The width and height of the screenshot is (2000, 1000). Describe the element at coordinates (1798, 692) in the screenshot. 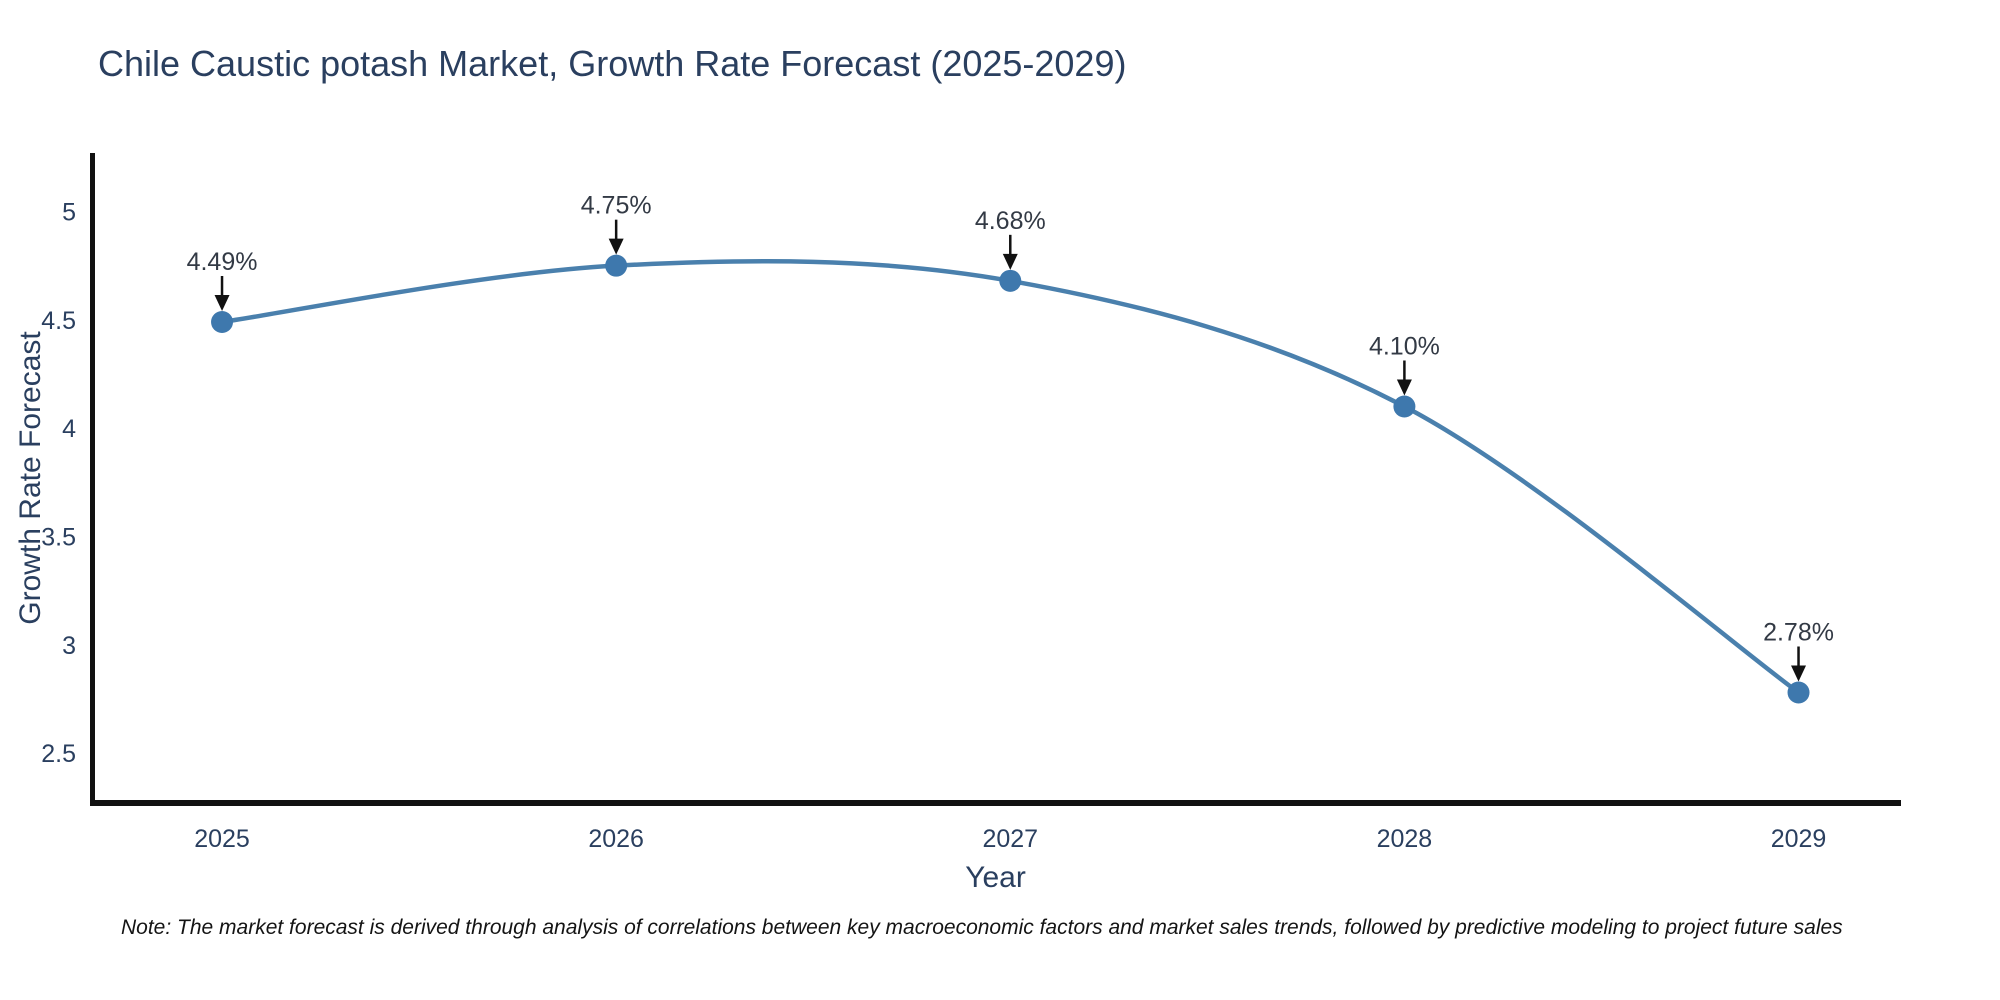

I see `data-point-2029` at that location.